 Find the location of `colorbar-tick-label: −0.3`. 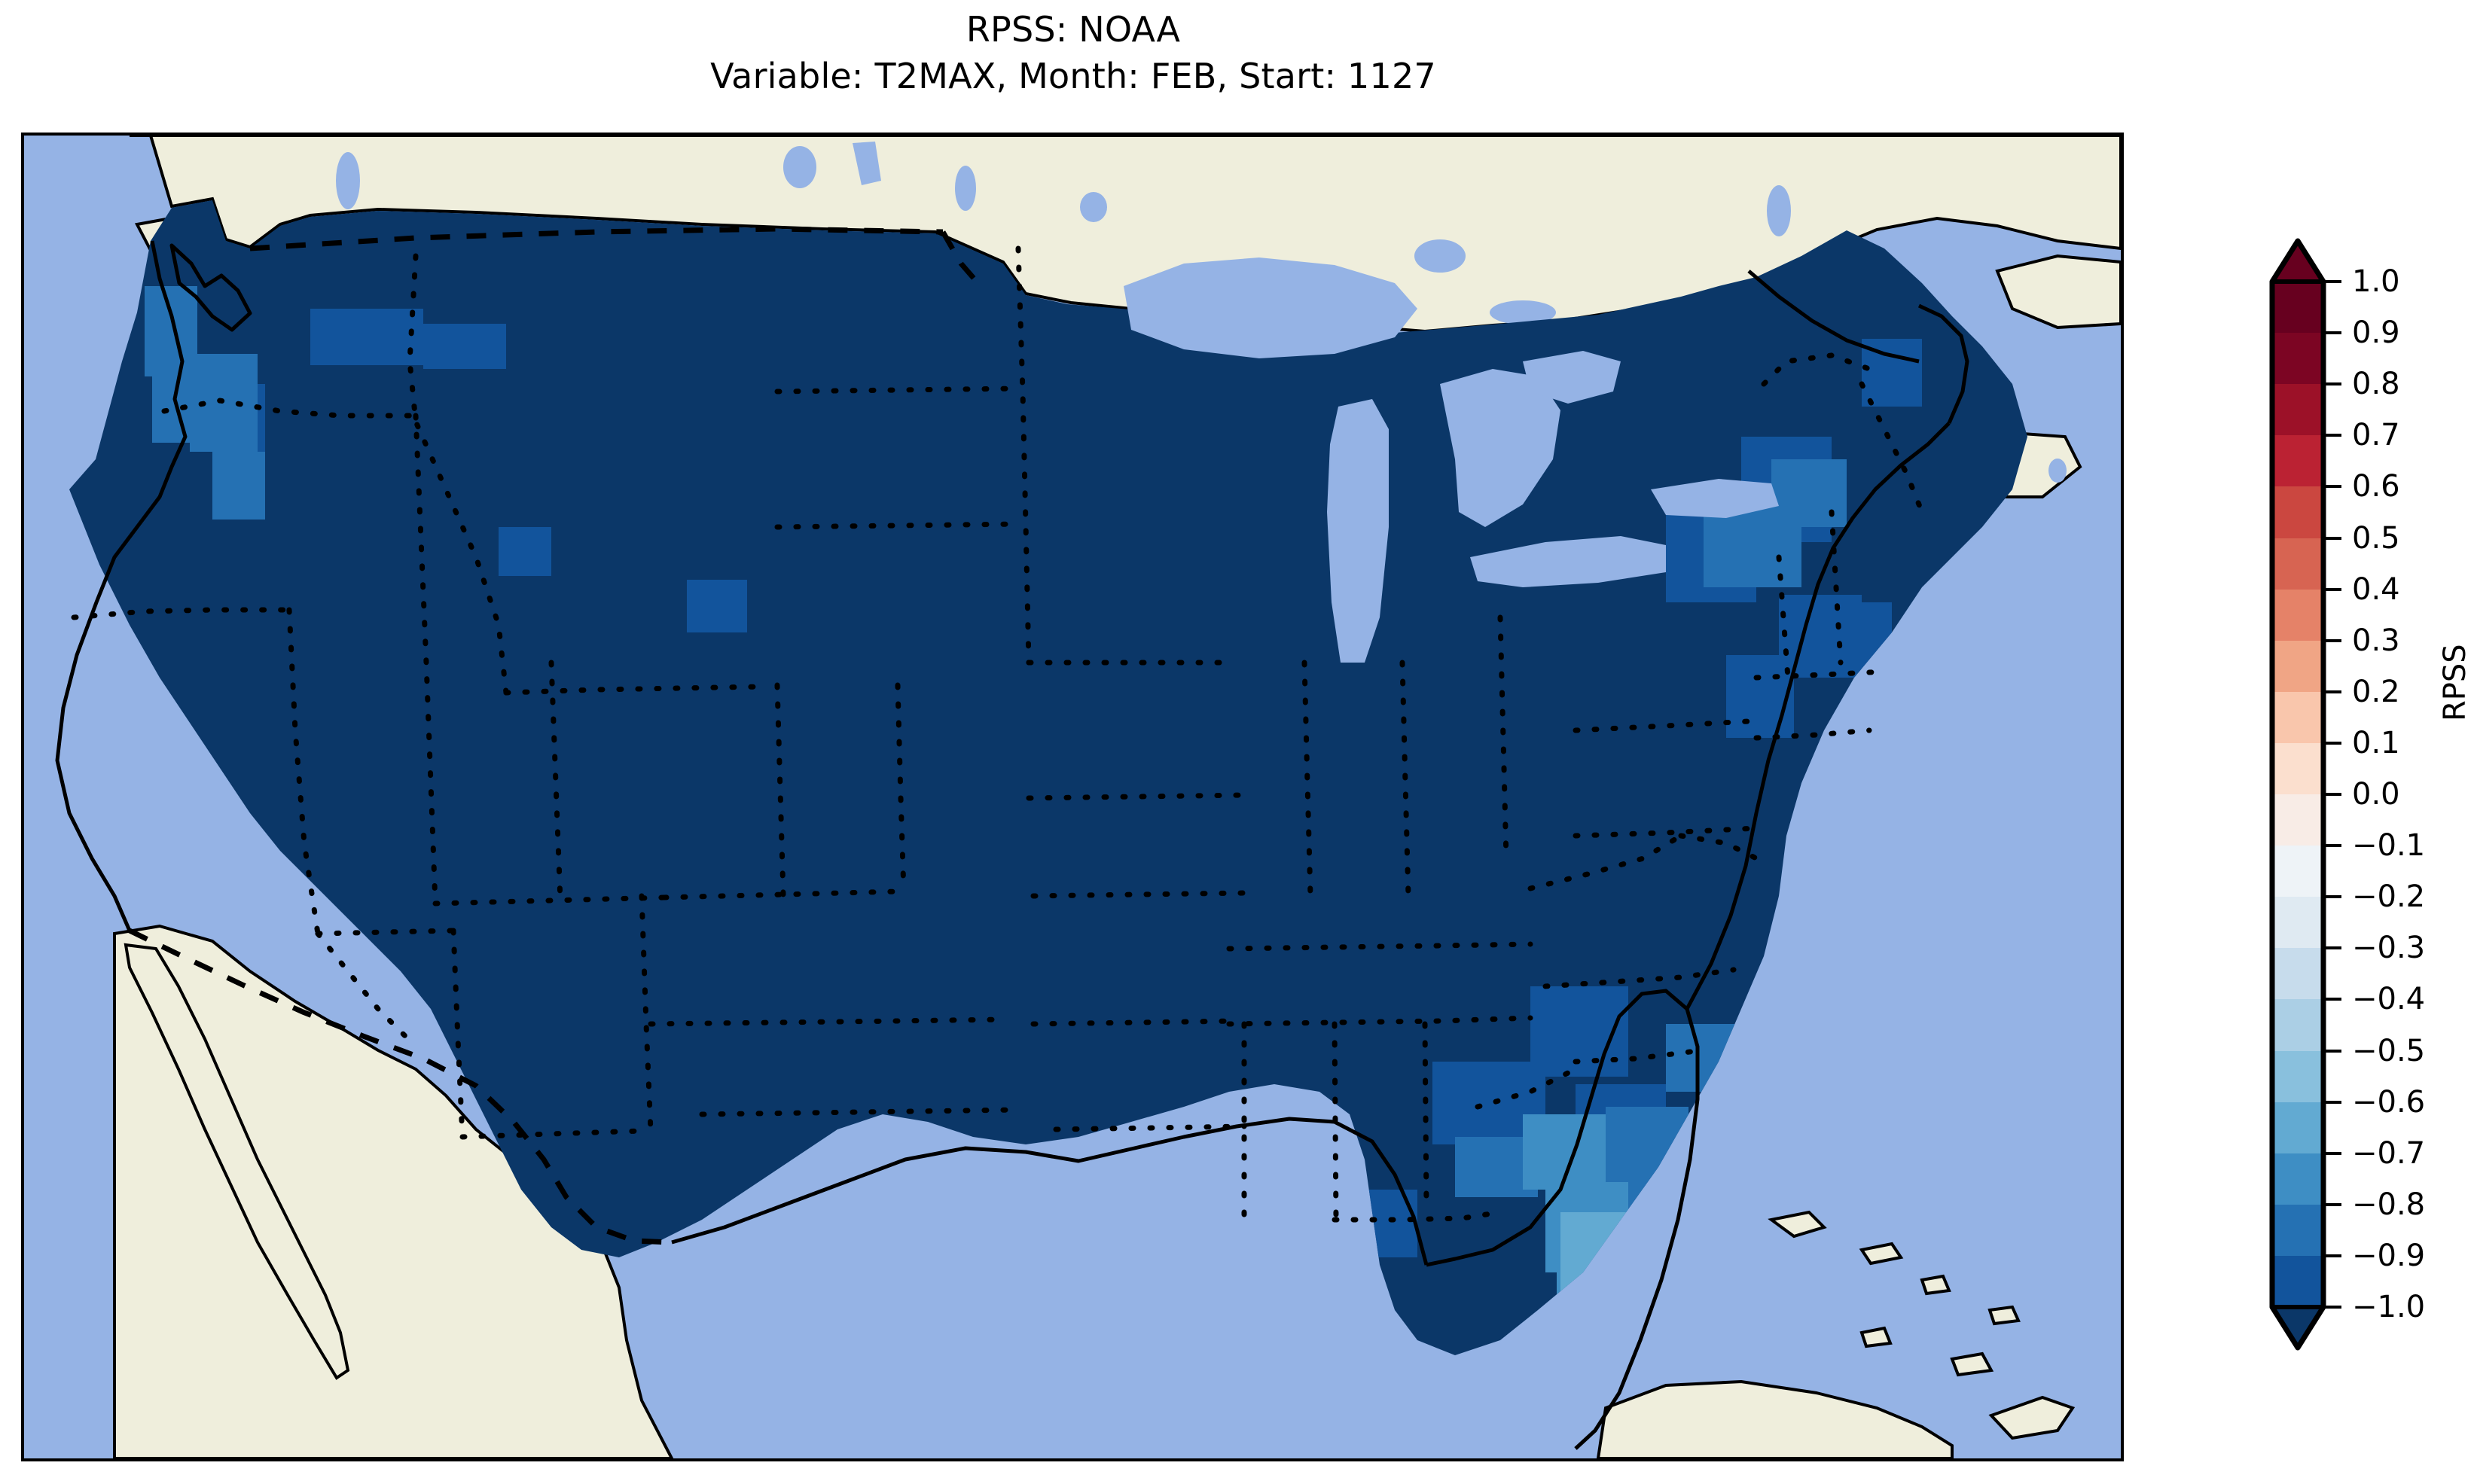

colorbar-tick-label: −0.3 is located at coordinates (2389, 948).